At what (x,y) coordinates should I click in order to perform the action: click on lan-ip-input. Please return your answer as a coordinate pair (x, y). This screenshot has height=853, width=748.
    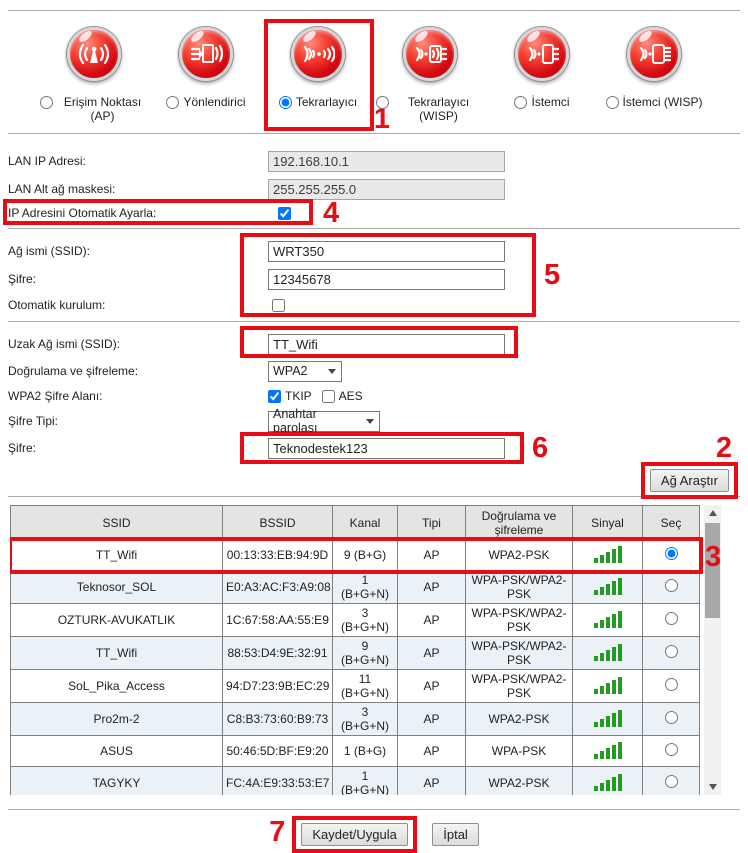
    Looking at the image, I should click on (386, 161).